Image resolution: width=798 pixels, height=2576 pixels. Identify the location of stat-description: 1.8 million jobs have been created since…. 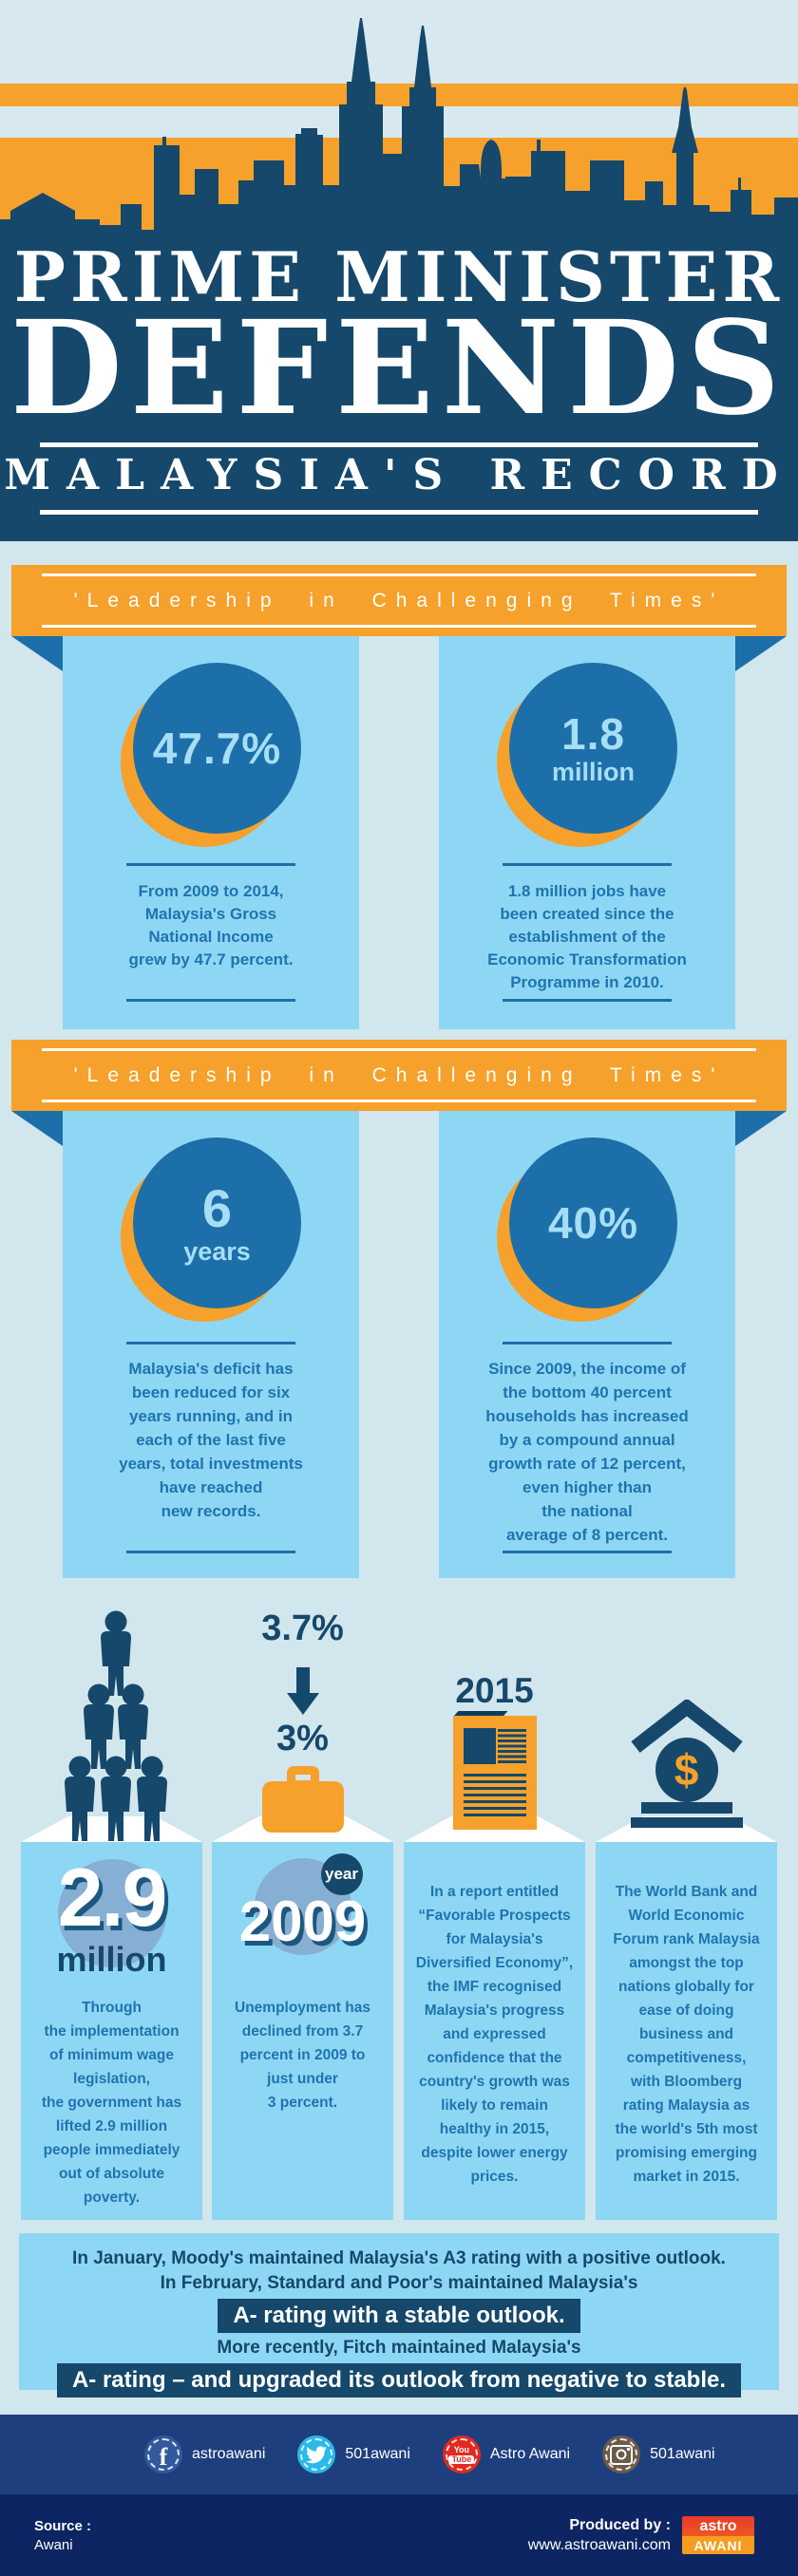
(587, 936).